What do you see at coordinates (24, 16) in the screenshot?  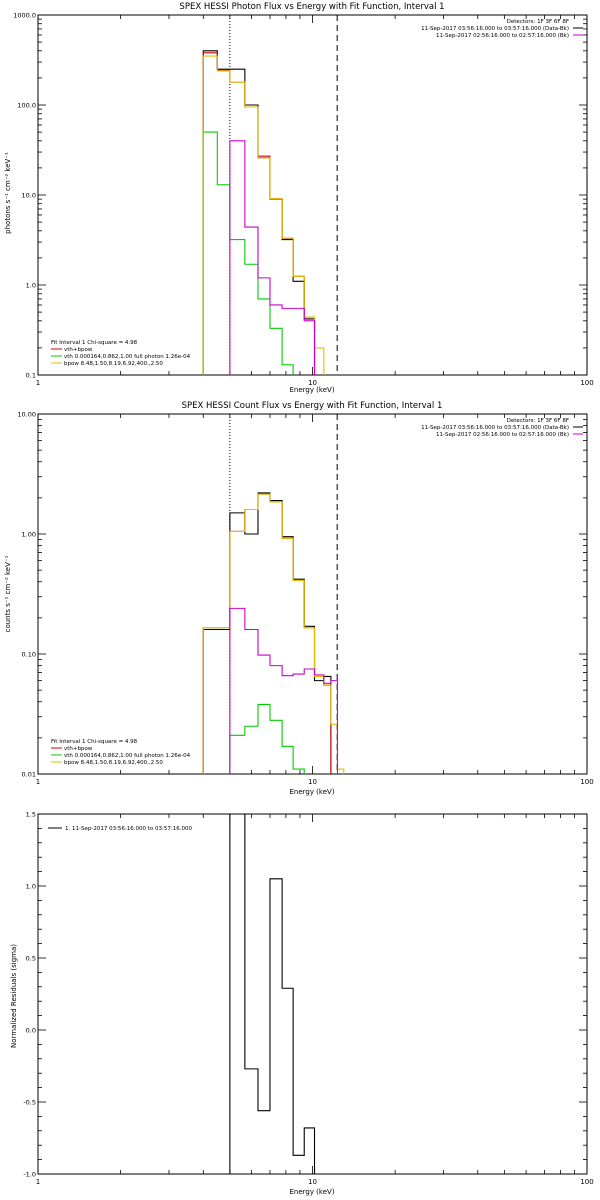 I see `photon-flux-y-tick-label: 1000.0` at bounding box center [24, 16].